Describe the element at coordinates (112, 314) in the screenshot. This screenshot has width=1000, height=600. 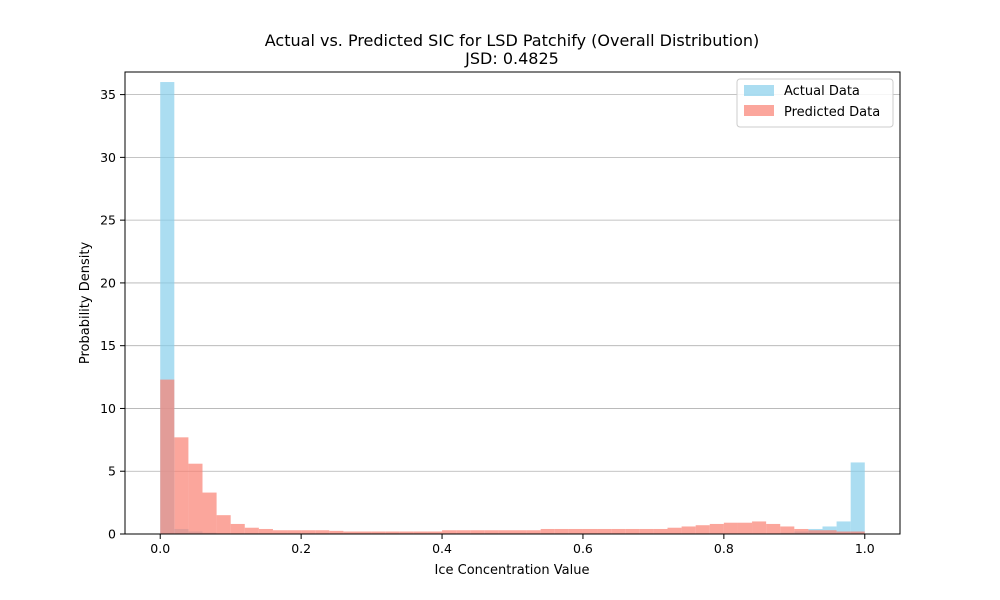
I see `y-axis-ticks: 0 5 10 15 20 25 30 35` at that location.